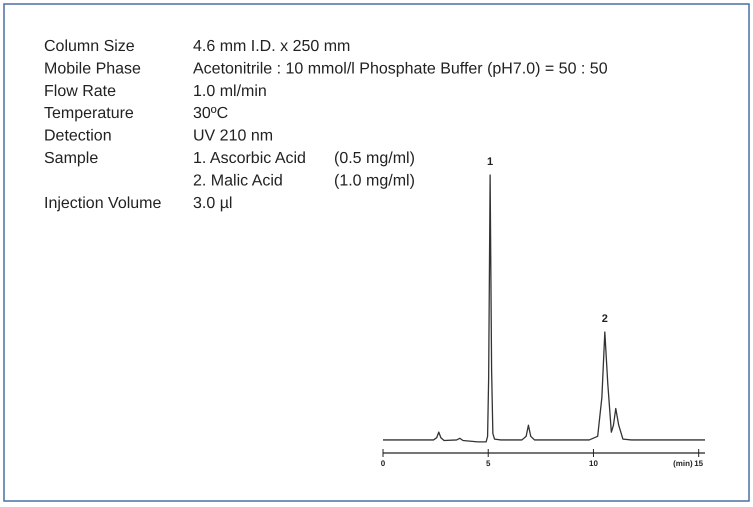  Describe the element at coordinates (249, 158) in the screenshot. I see `text: 1. Ascorbic Acid` at that location.